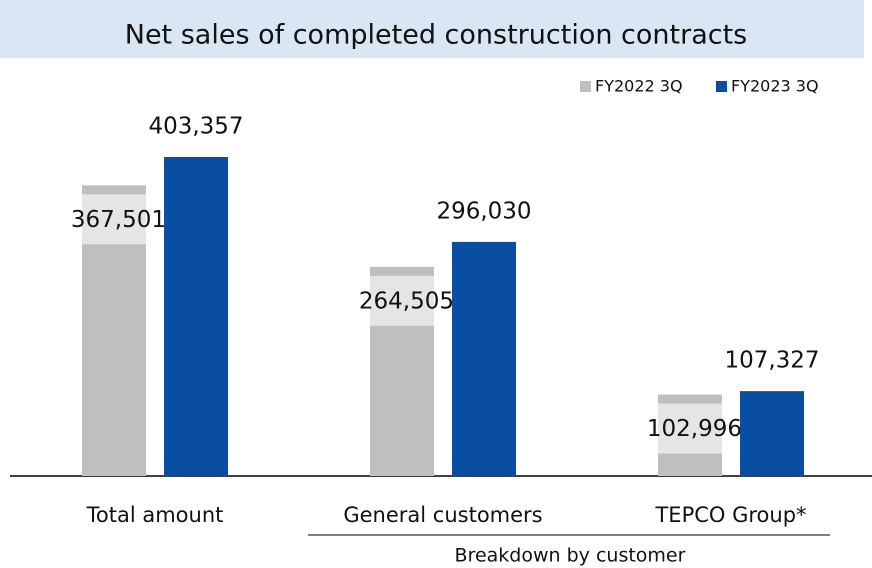  What do you see at coordinates (155, 515) in the screenshot?
I see `x-tick-label: Total amount` at bounding box center [155, 515].